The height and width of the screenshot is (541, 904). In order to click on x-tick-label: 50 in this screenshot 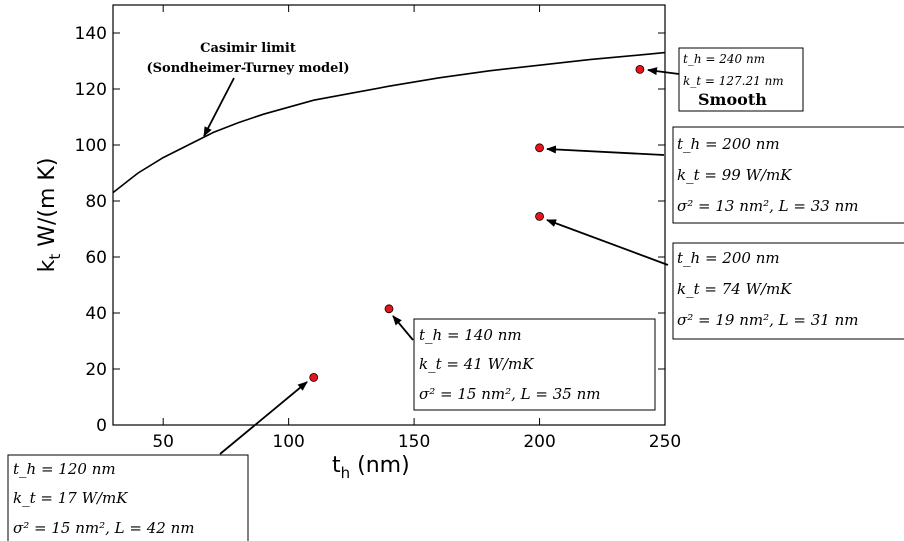, I will do `click(163, 442)`.